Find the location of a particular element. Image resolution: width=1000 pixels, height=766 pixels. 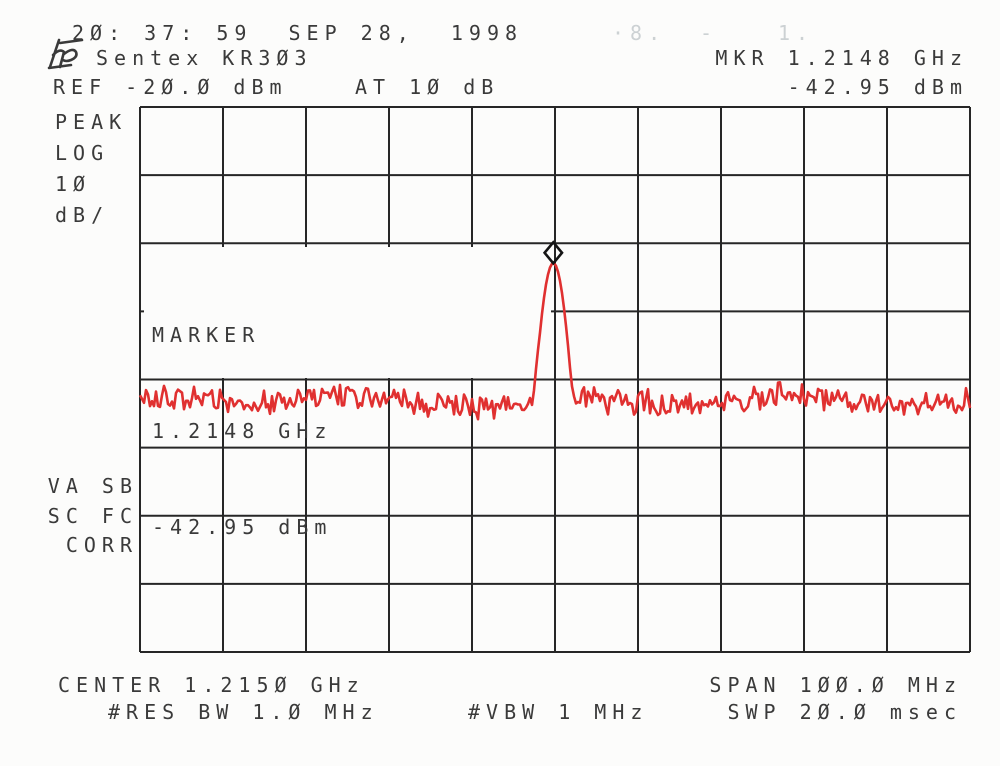

attenuation-label: AT 1Ø dB is located at coordinates (427, 87).